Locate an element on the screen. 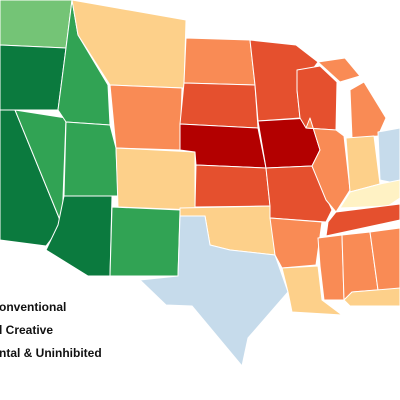 The width and height of the screenshot is (400, 400). arkansas is located at coordinates (296, 243).